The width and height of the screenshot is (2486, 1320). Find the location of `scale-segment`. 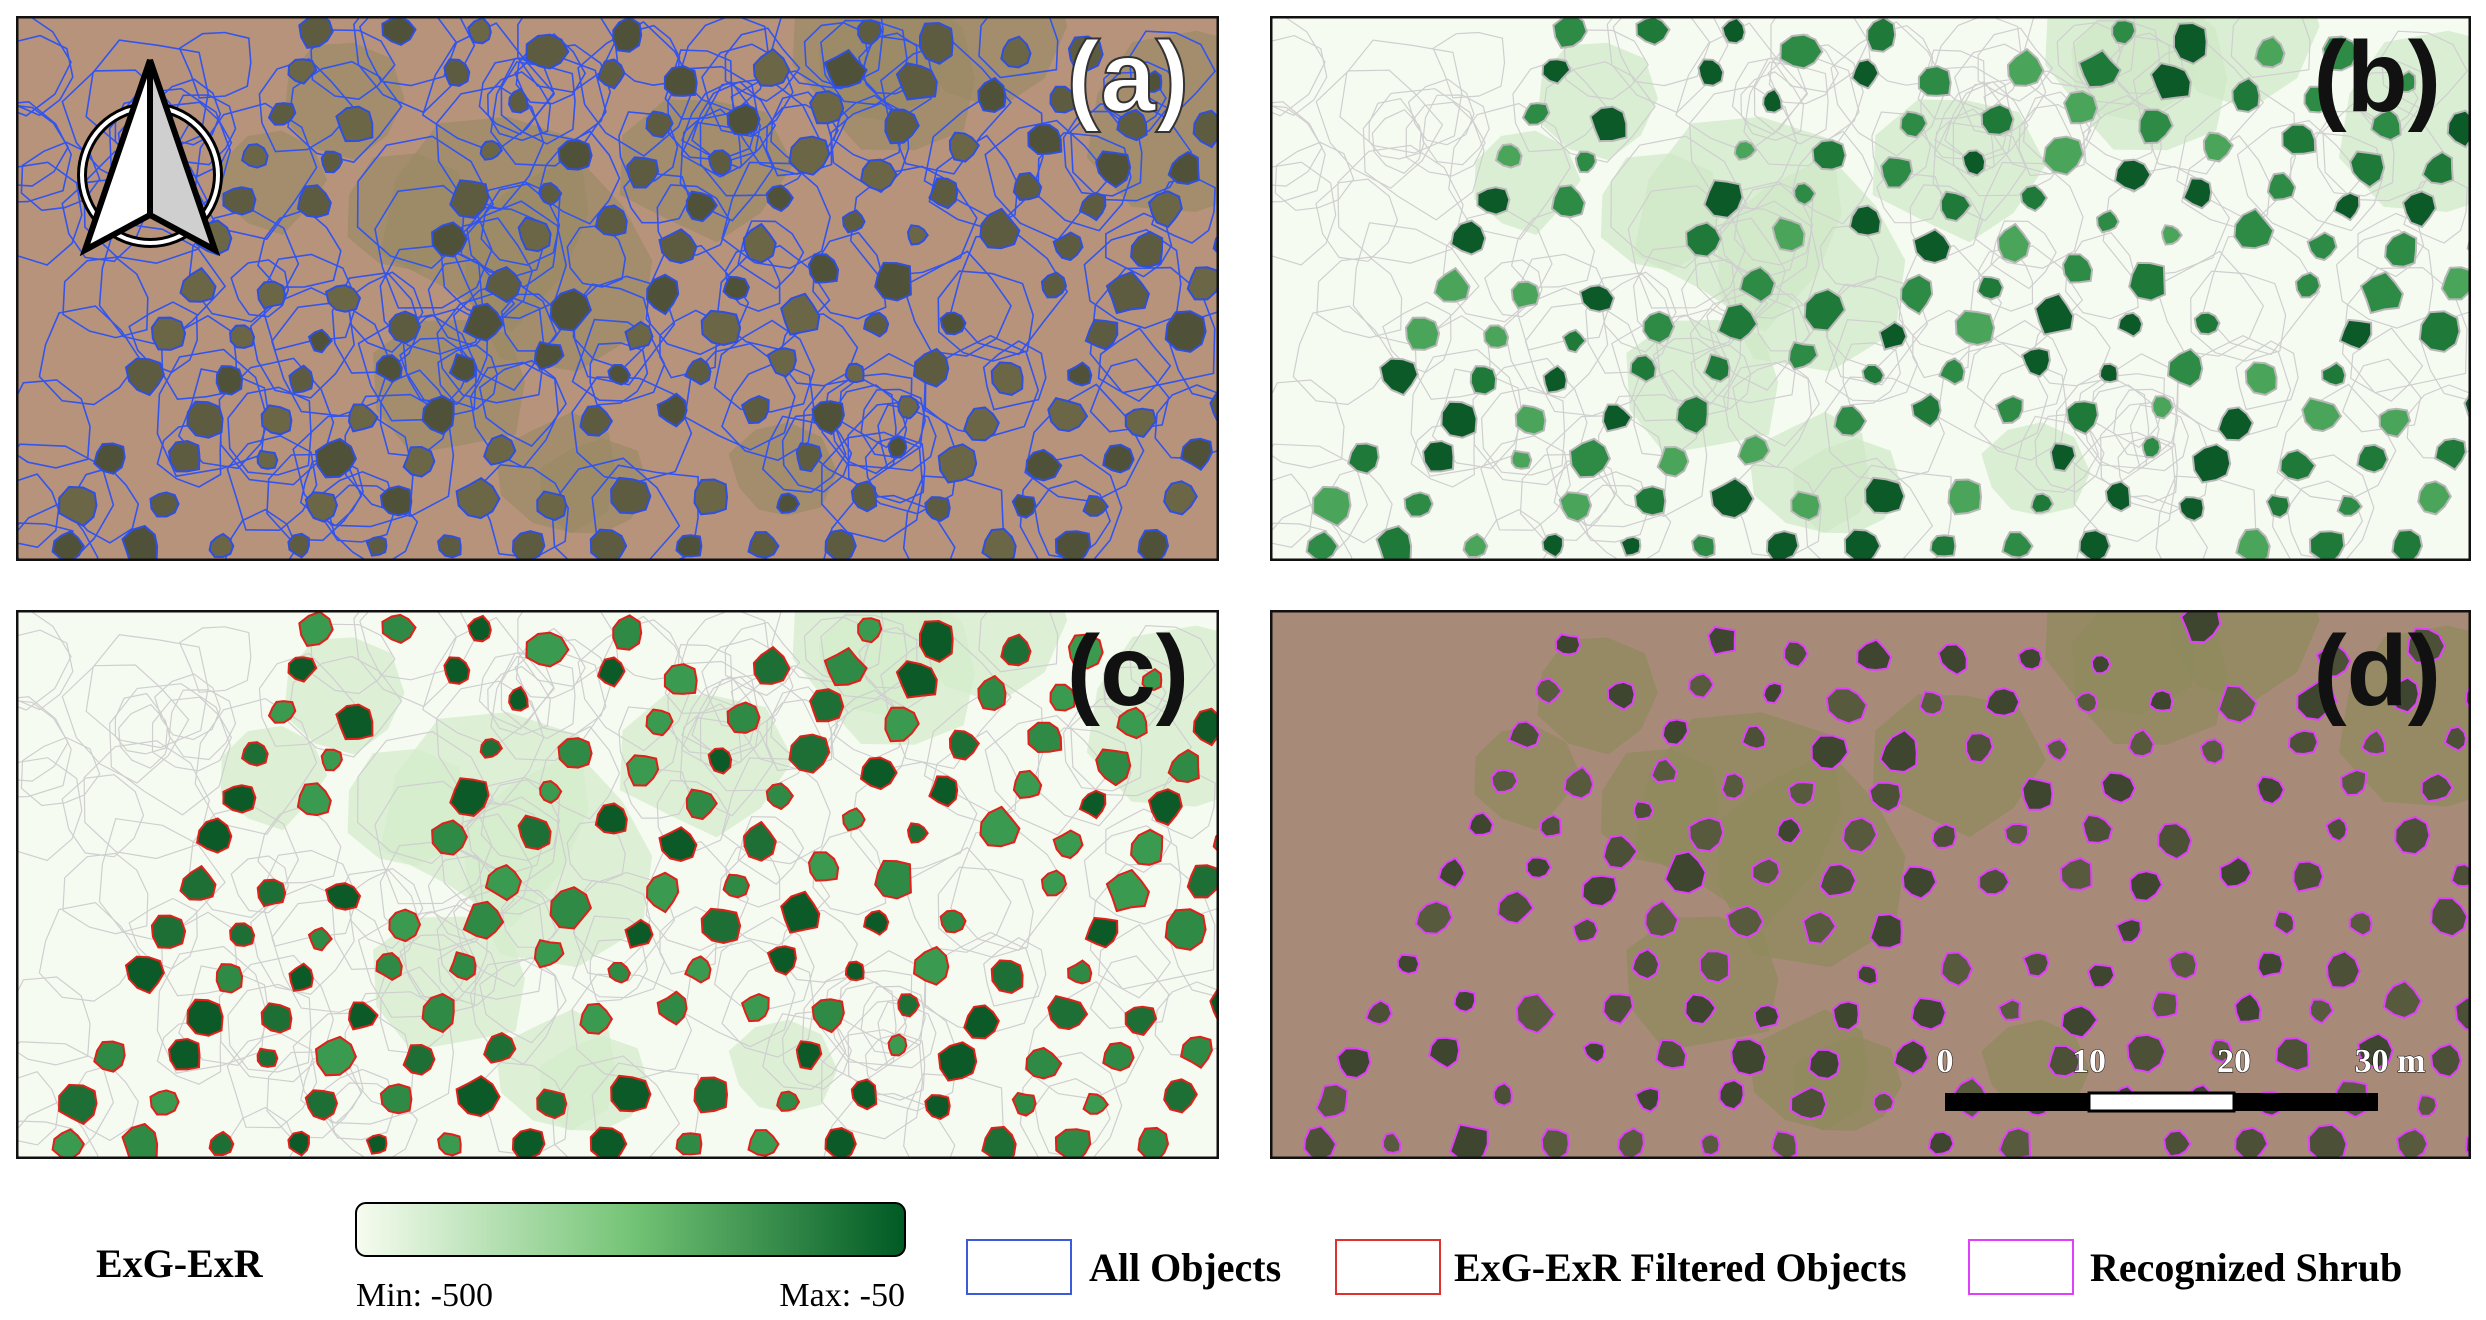

scale-segment is located at coordinates (2306, 1102).